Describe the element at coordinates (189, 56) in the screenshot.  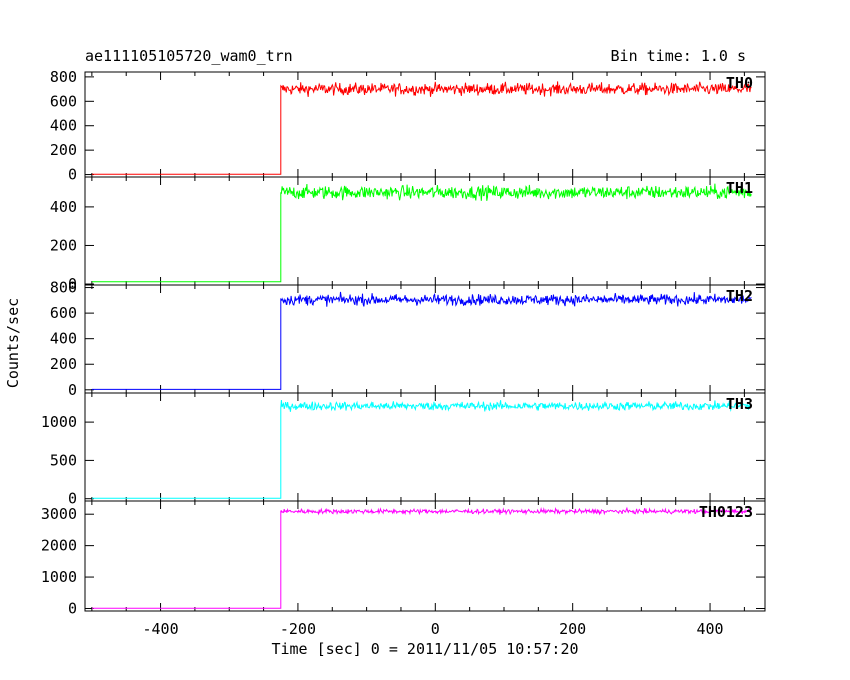
I see `chart-title: ae111105105720_wam0_trn` at that location.